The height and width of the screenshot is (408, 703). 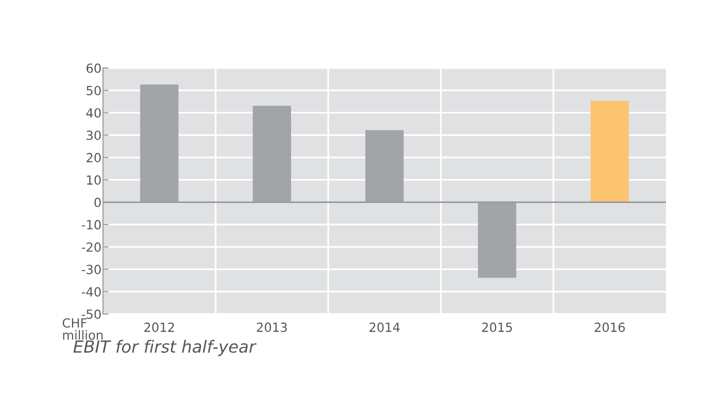 What do you see at coordinates (97, 203) in the screenshot?
I see `y-tick-label: 0` at bounding box center [97, 203].